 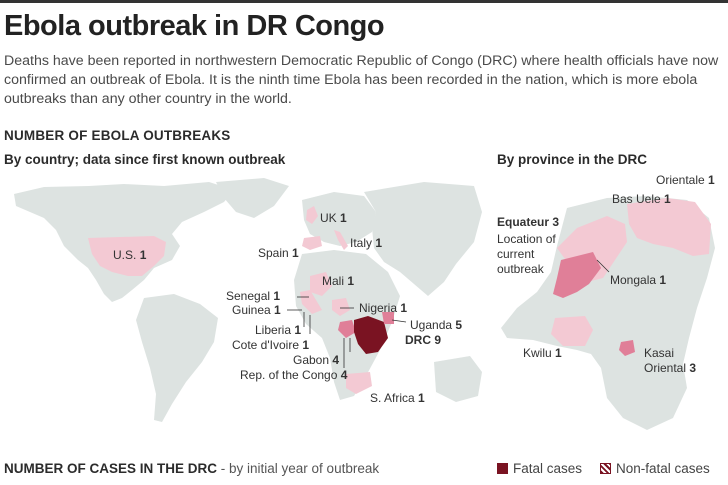 I want to click on kwilu-province, so click(x=572, y=331).